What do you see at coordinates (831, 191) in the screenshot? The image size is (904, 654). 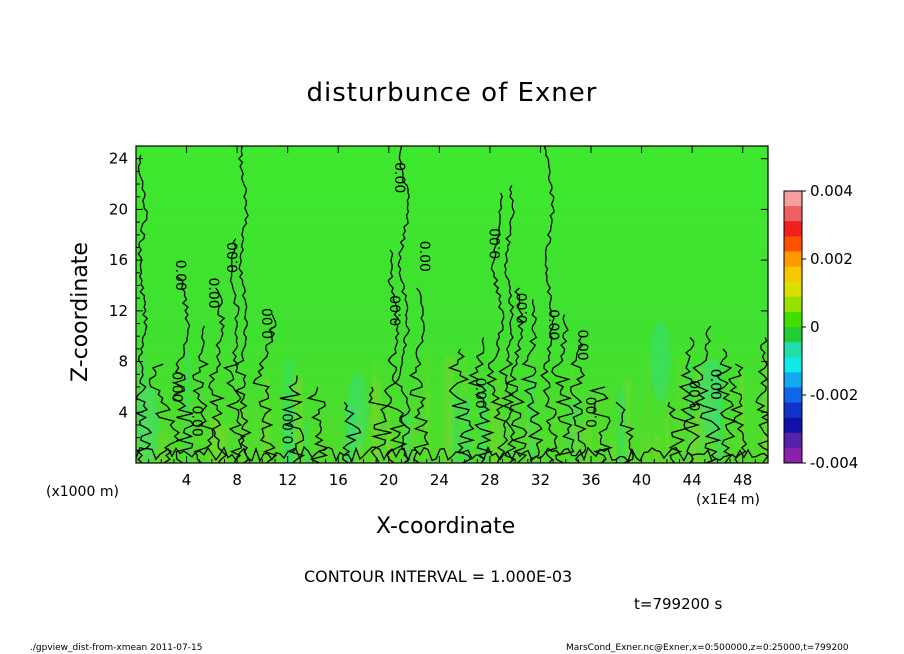 I see `colorbar-label: 0.004` at bounding box center [831, 191].